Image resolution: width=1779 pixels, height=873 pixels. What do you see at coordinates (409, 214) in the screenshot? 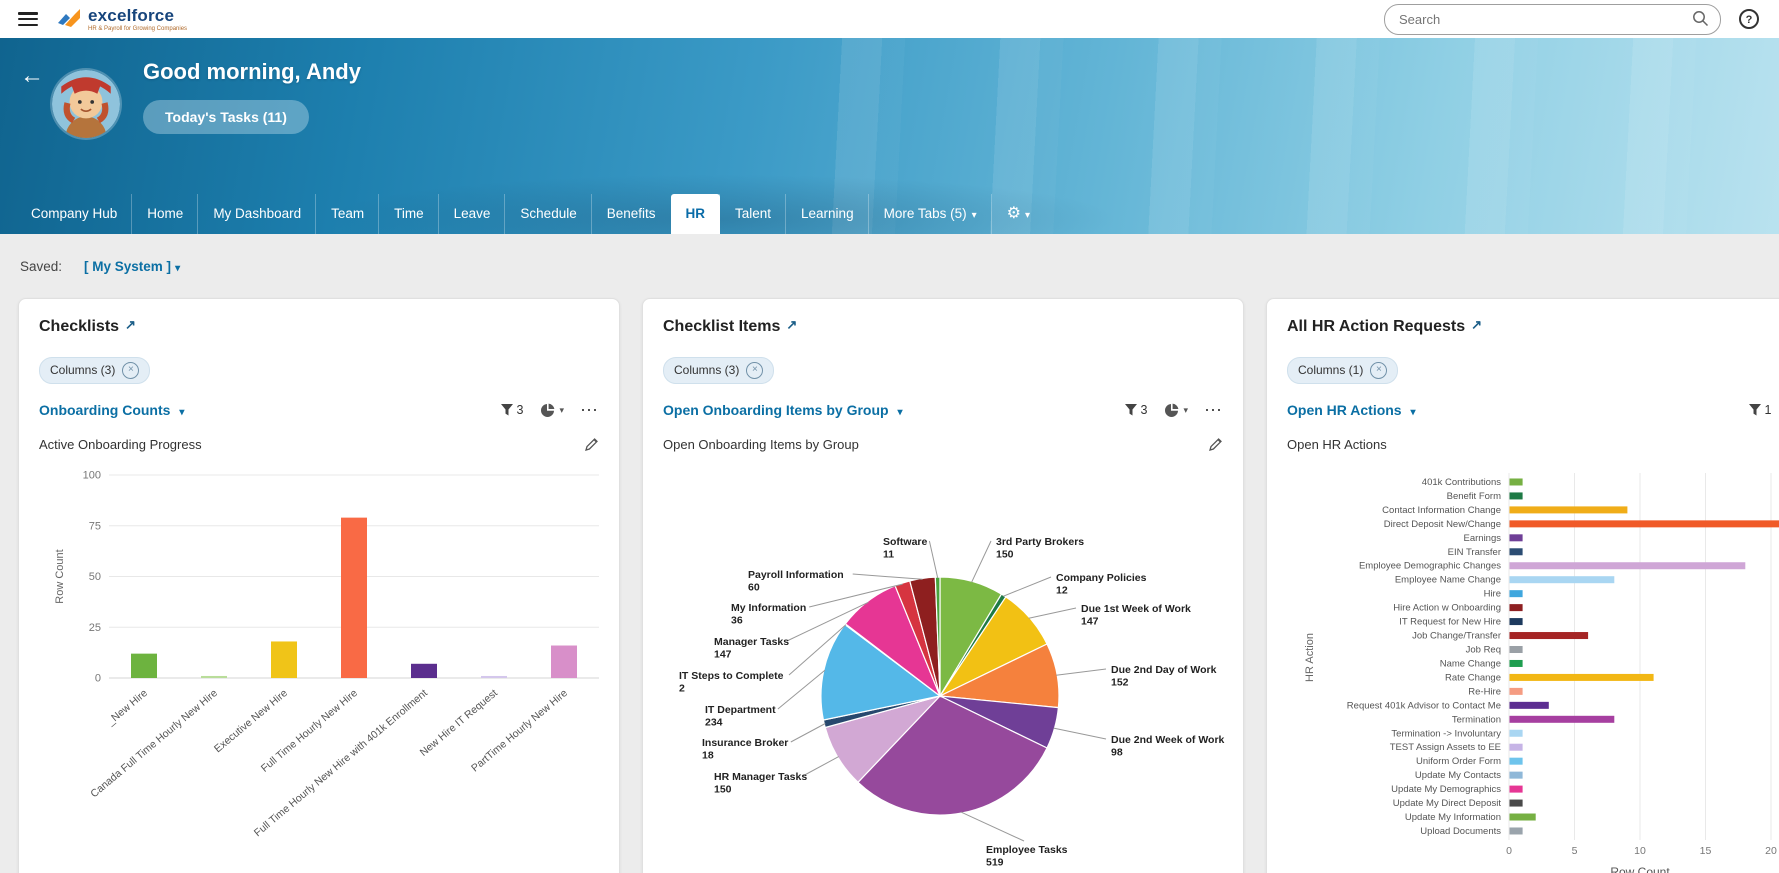
I see `nav-tab-time: Time` at bounding box center [409, 214].